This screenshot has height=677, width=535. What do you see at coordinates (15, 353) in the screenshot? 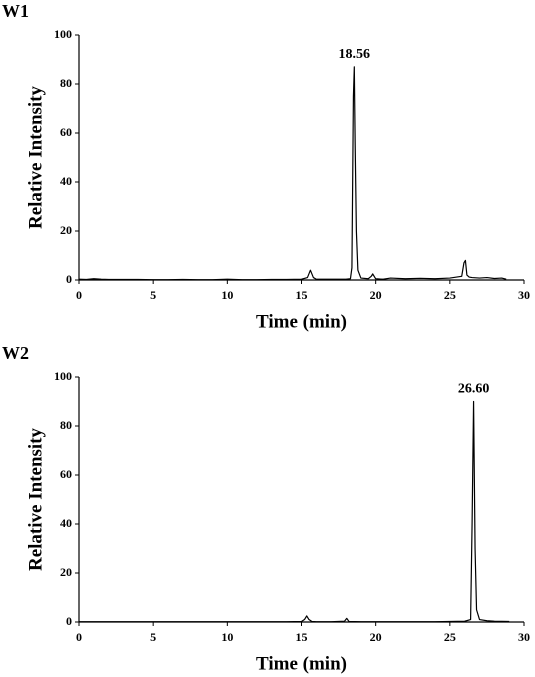
I see `panel-label: W2` at bounding box center [15, 353].